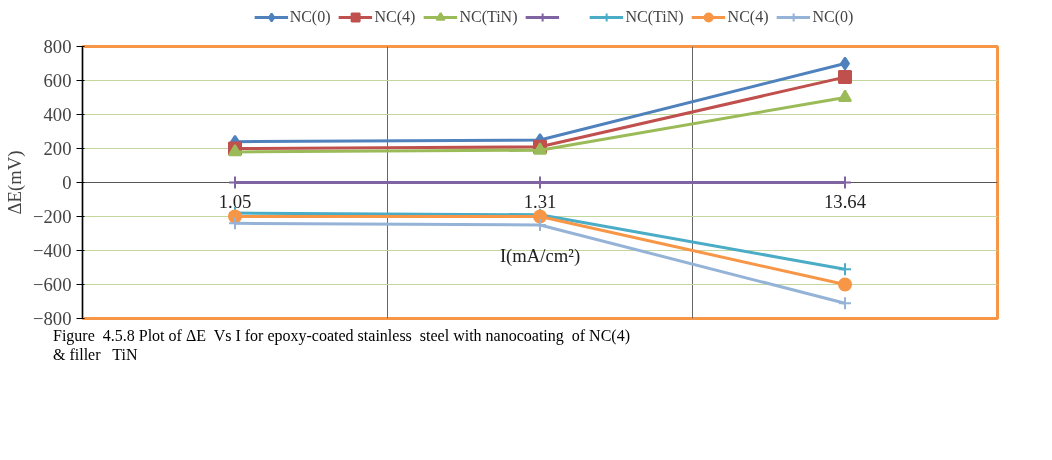 This screenshot has height=460, width=1052. I want to click on y-tick-label: 400, so click(57, 114).